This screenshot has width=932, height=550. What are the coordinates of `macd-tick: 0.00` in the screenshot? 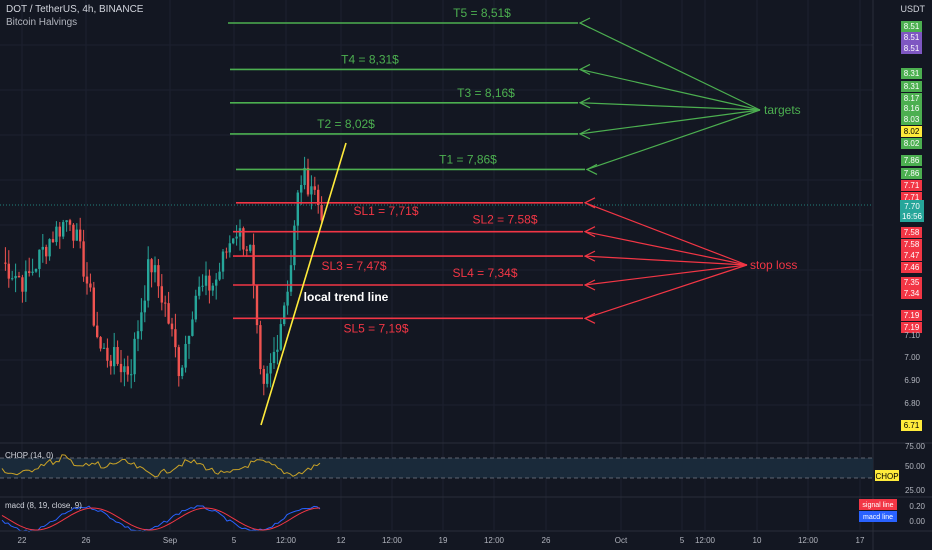 It's located at (917, 521).